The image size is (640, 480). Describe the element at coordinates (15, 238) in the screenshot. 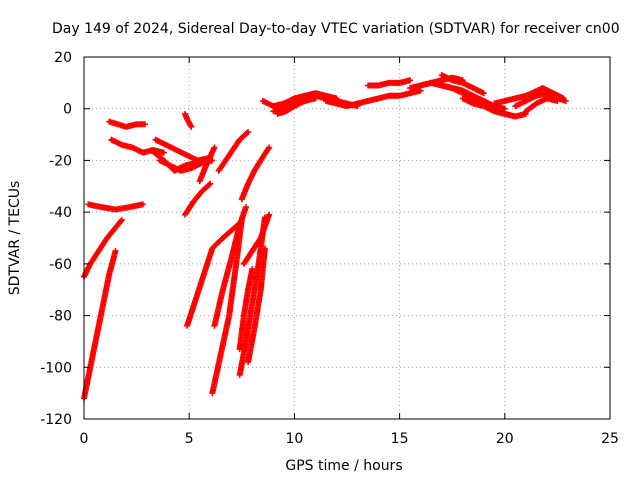

I see `y-axis-title: SDTVAR / TECUs` at that location.